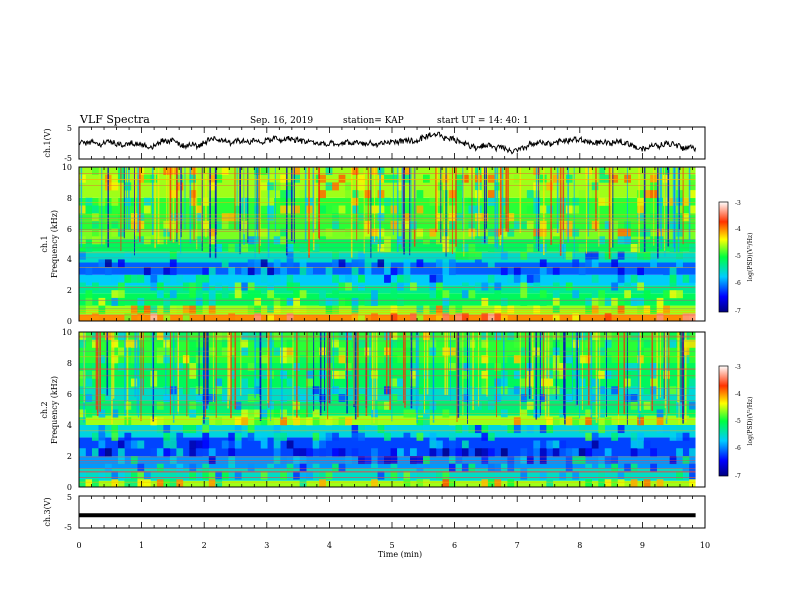 This screenshot has height=612, width=792. Describe the element at coordinates (69, 456) in the screenshot. I see `ch2-freq-tick-2: 2` at that location.